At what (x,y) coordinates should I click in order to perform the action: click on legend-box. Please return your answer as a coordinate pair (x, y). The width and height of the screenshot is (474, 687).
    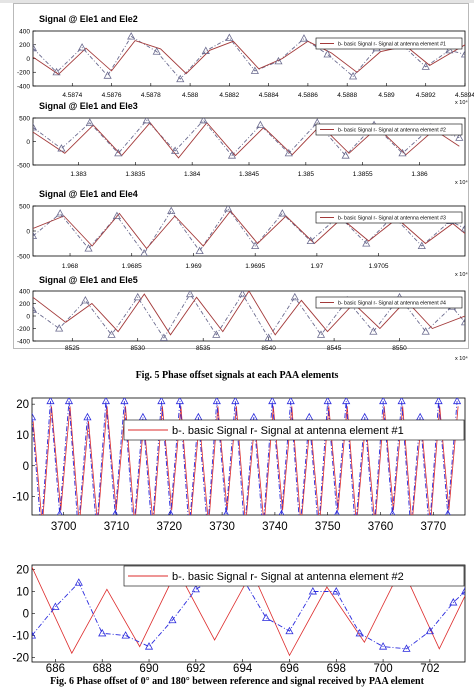
    Looking at the image, I should click on (389, 217).